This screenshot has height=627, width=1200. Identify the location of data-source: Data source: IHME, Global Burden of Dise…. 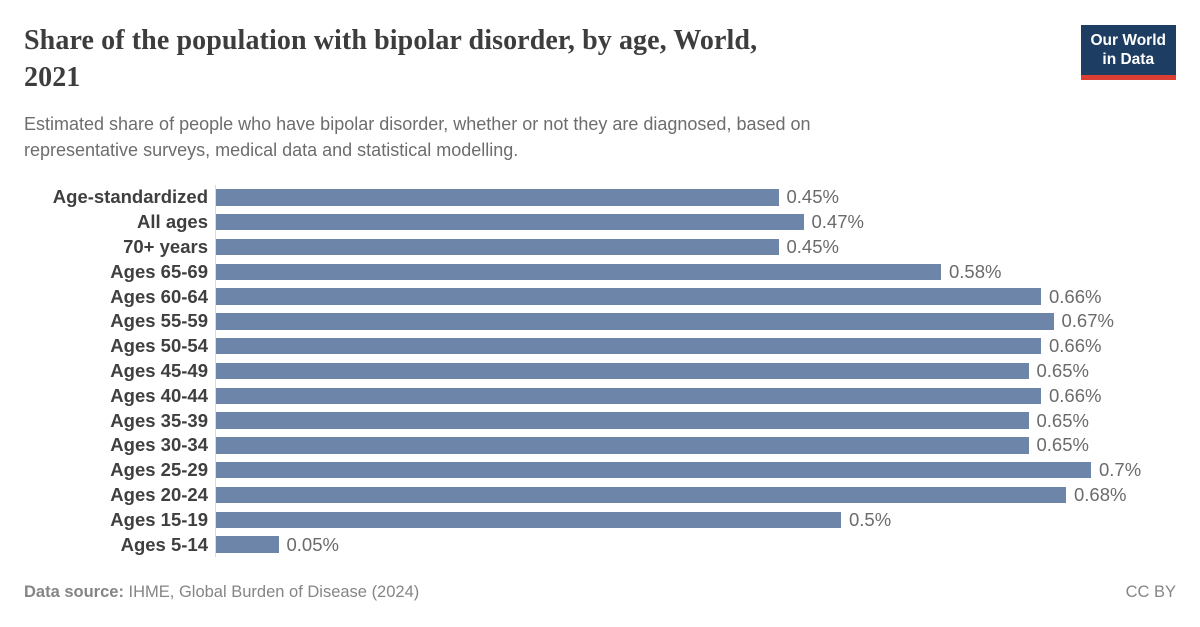
(221, 592).